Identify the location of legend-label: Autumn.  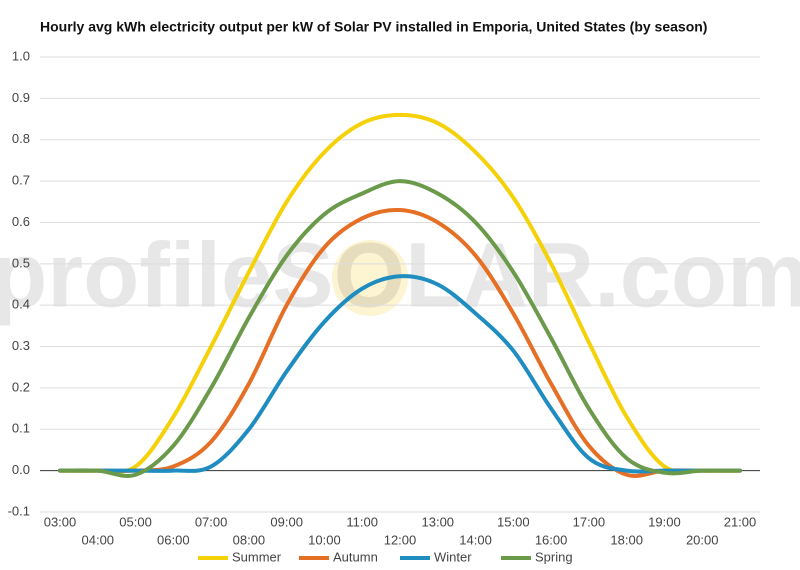
(355, 556).